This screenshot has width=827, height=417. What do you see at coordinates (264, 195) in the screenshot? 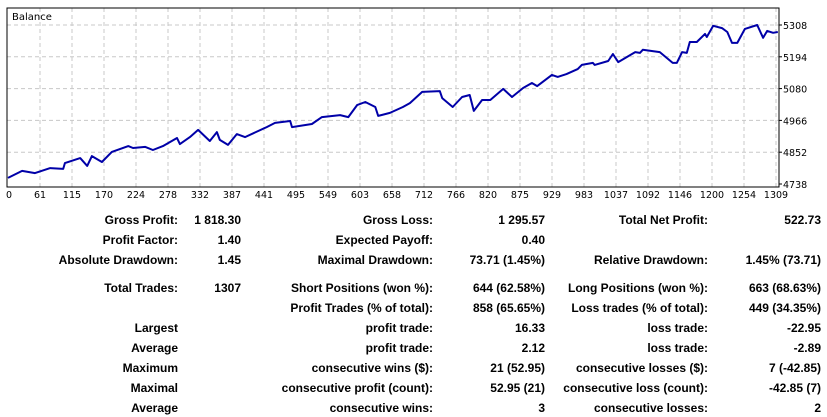
I see `x-tick-label: 441` at bounding box center [264, 195].